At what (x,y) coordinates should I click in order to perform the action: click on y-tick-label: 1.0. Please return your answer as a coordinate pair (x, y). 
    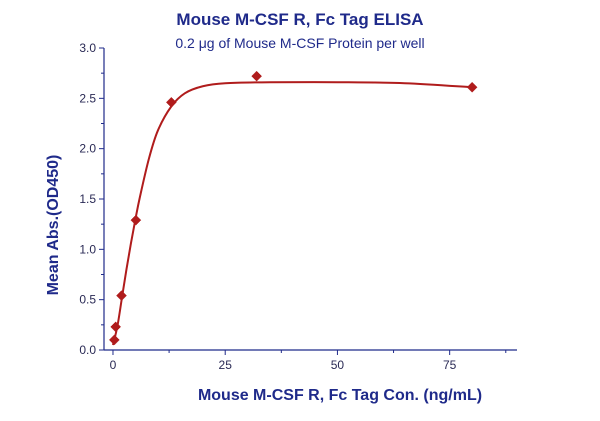
    Looking at the image, I should click on (87, 249).